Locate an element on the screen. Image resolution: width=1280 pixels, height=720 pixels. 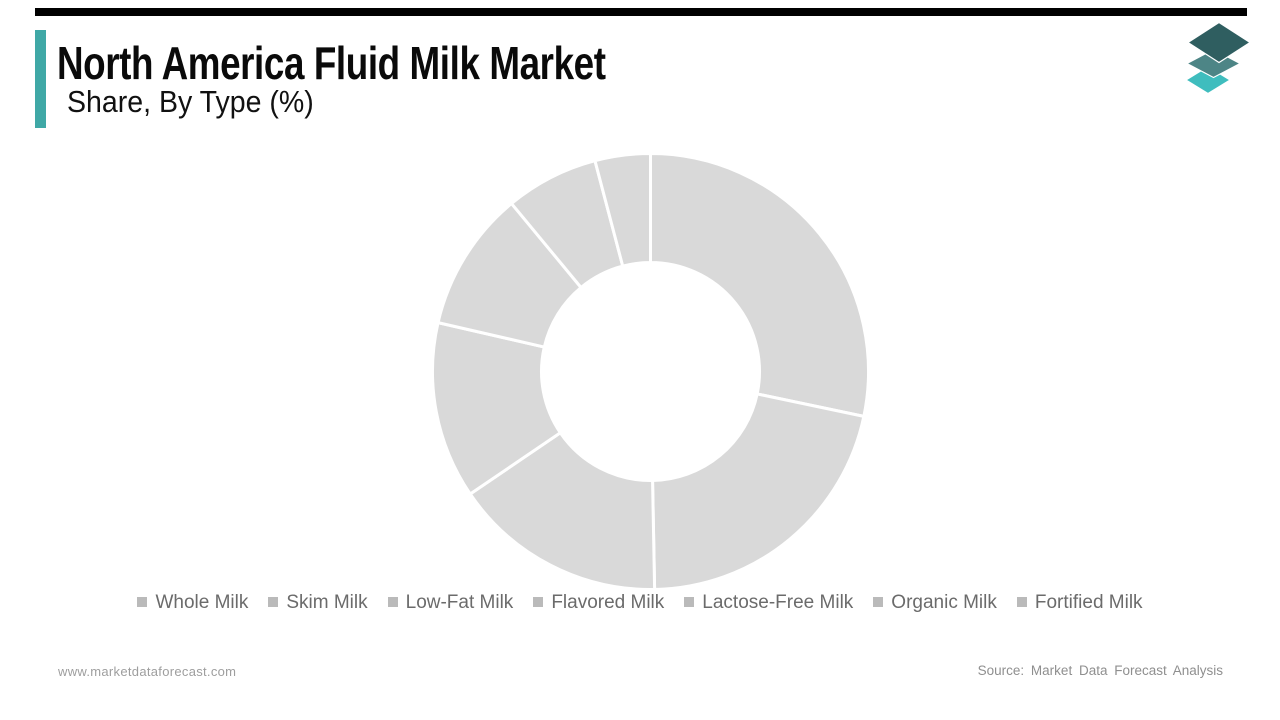
legend-label: Skim Milk is located at coordinates (327, 602).